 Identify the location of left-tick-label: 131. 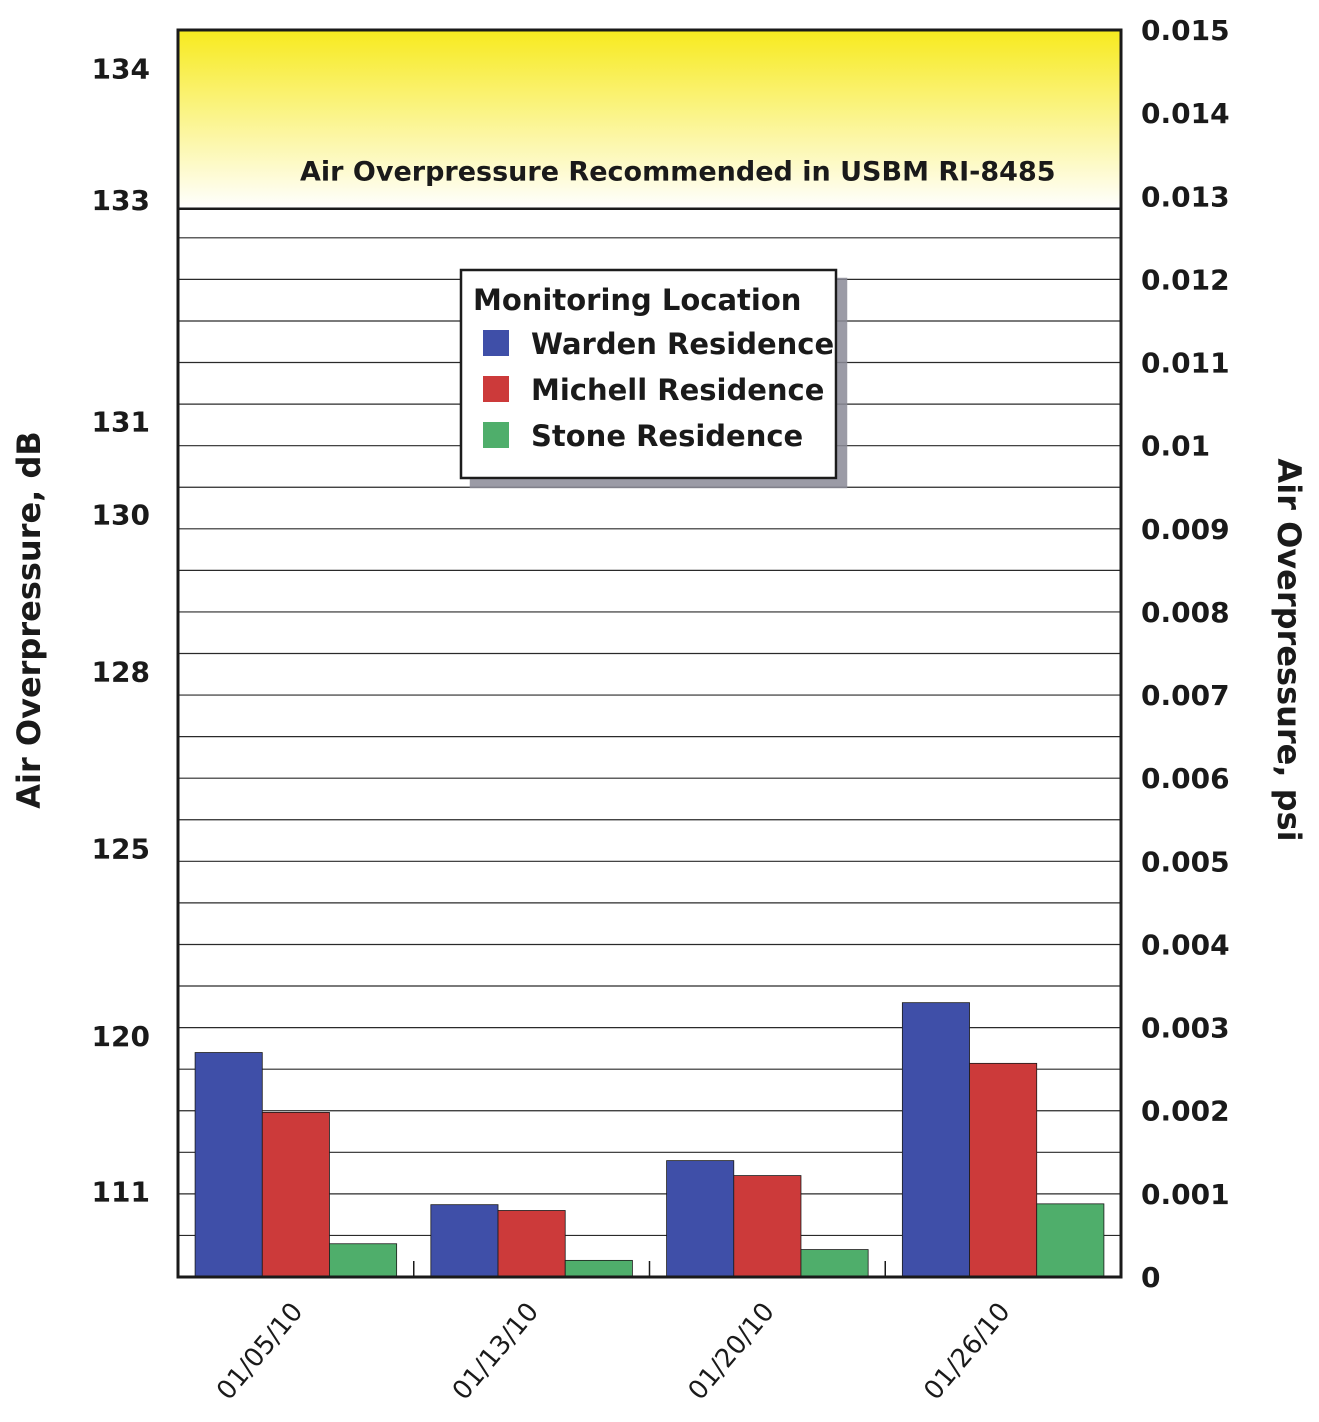
(121, 422).